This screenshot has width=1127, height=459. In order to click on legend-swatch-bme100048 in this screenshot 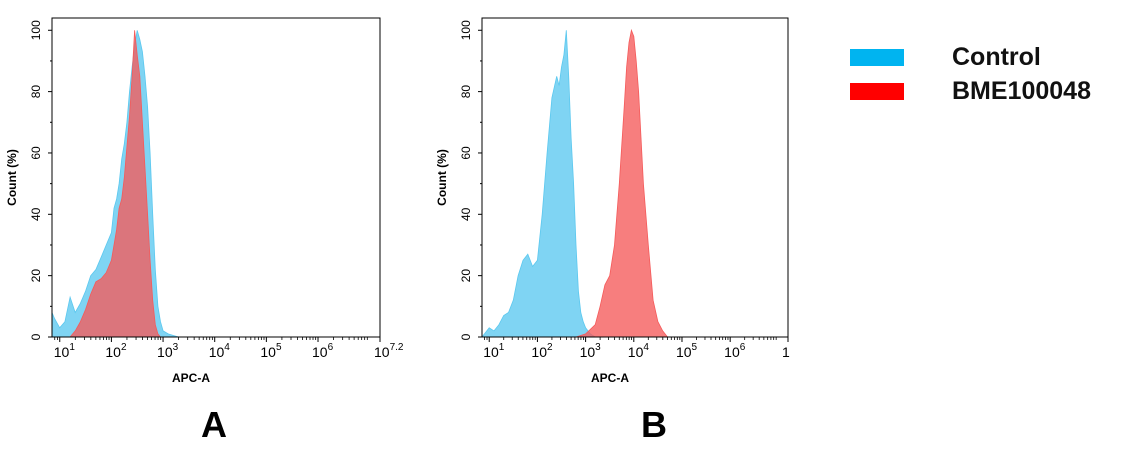, I will do `click(877, 91)`.